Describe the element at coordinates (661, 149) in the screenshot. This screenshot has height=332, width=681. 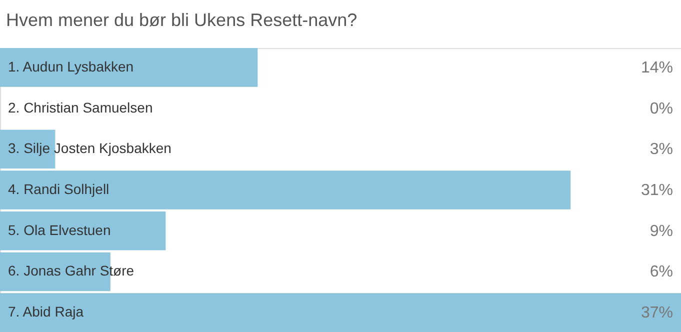
I see `data-label: 3%` at that location.